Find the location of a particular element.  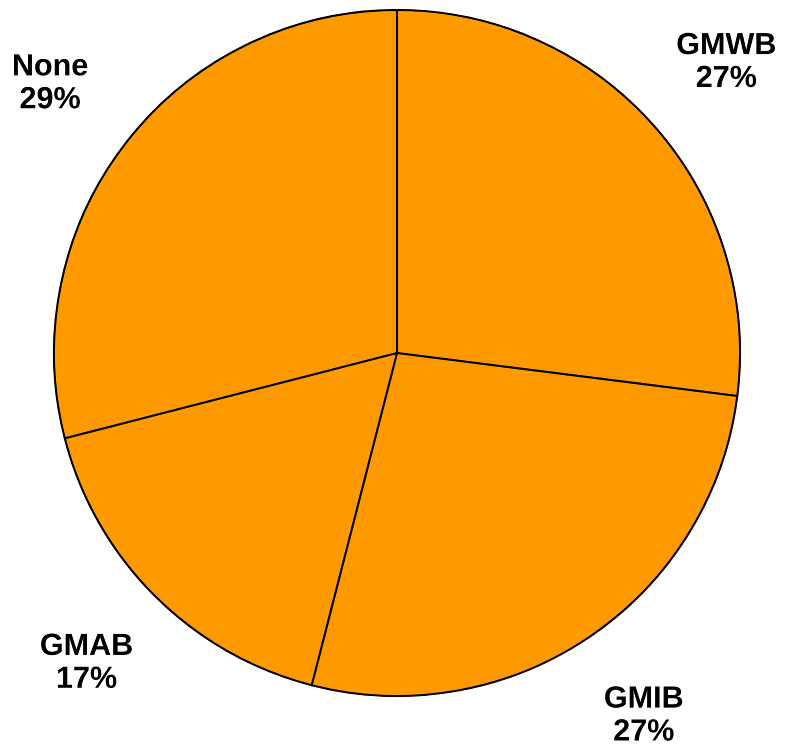

data-label: 29% is located at coordinates (50, 97).